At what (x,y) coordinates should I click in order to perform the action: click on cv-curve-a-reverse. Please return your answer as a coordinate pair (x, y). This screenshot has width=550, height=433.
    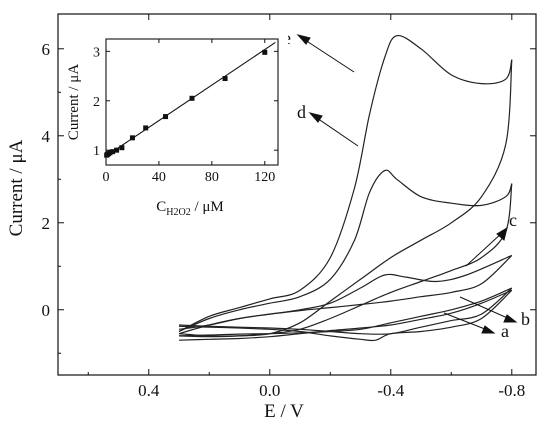
    Looking at the image, I should click on (345, 311).